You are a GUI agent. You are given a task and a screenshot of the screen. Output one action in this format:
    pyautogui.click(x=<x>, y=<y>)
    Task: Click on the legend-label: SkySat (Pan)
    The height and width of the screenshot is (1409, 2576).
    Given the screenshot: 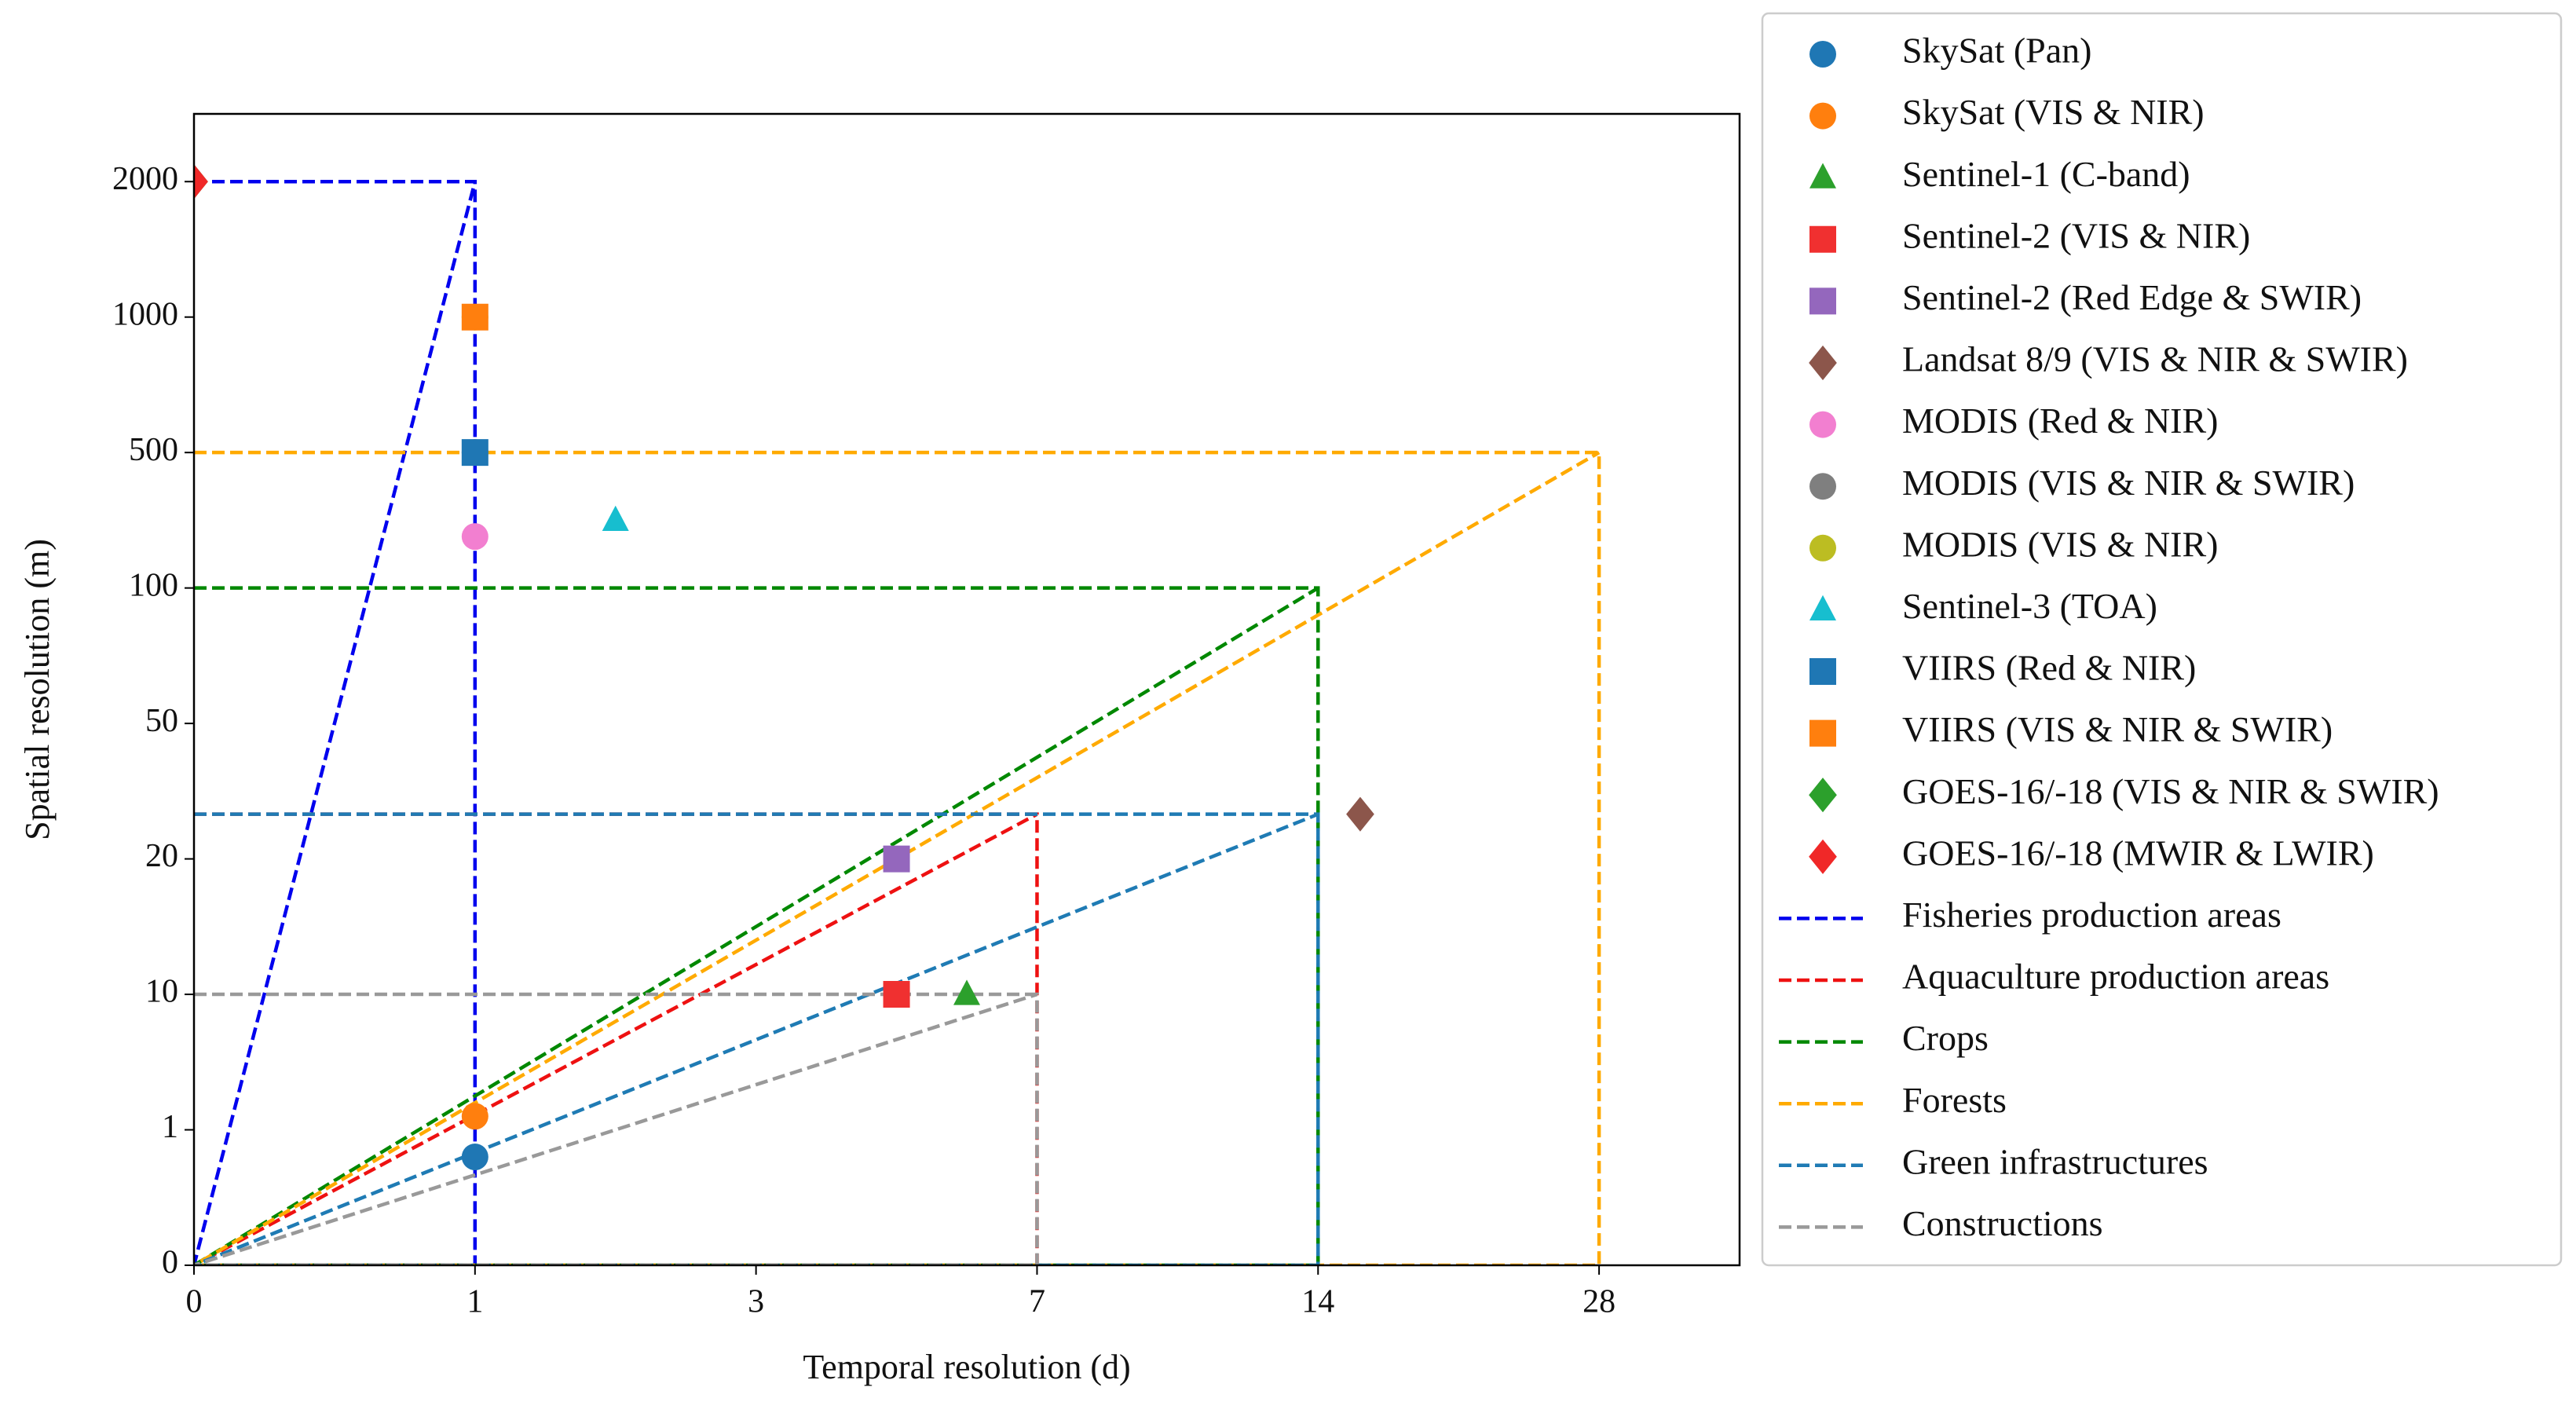 What is the action you would take?
    pyautogui.click(x=1997, y=51)
    